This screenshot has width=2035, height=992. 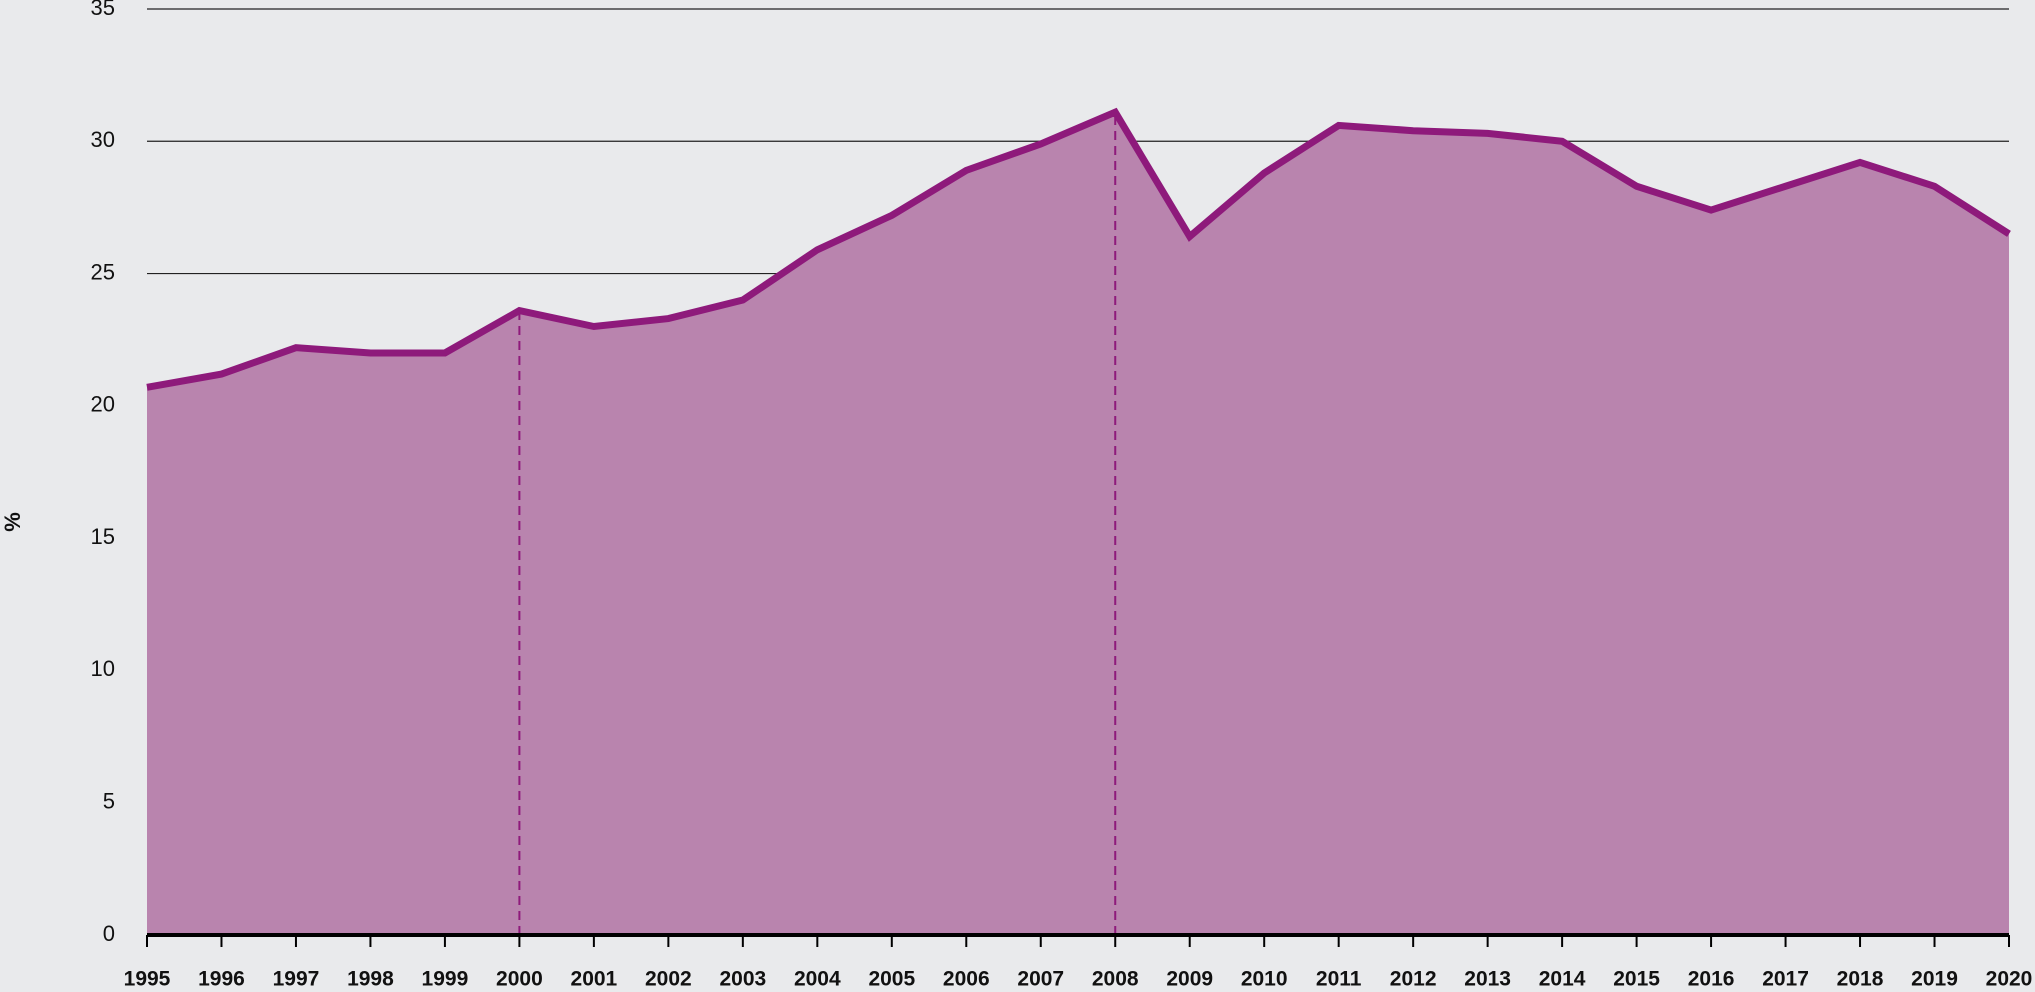 What do you see at coordinates (817, 979) in the screenshot?
I see `x-tick-label: 2004` at bounding box center [817, 979].